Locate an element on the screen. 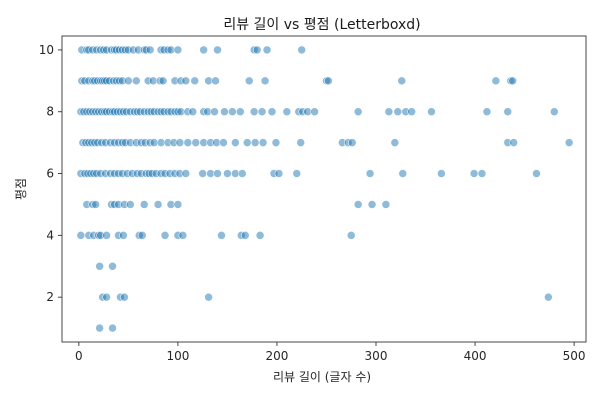 The width and height of the screenshot is (600, 400). x-tick-label: 0 is located at coordinates (79, 356).